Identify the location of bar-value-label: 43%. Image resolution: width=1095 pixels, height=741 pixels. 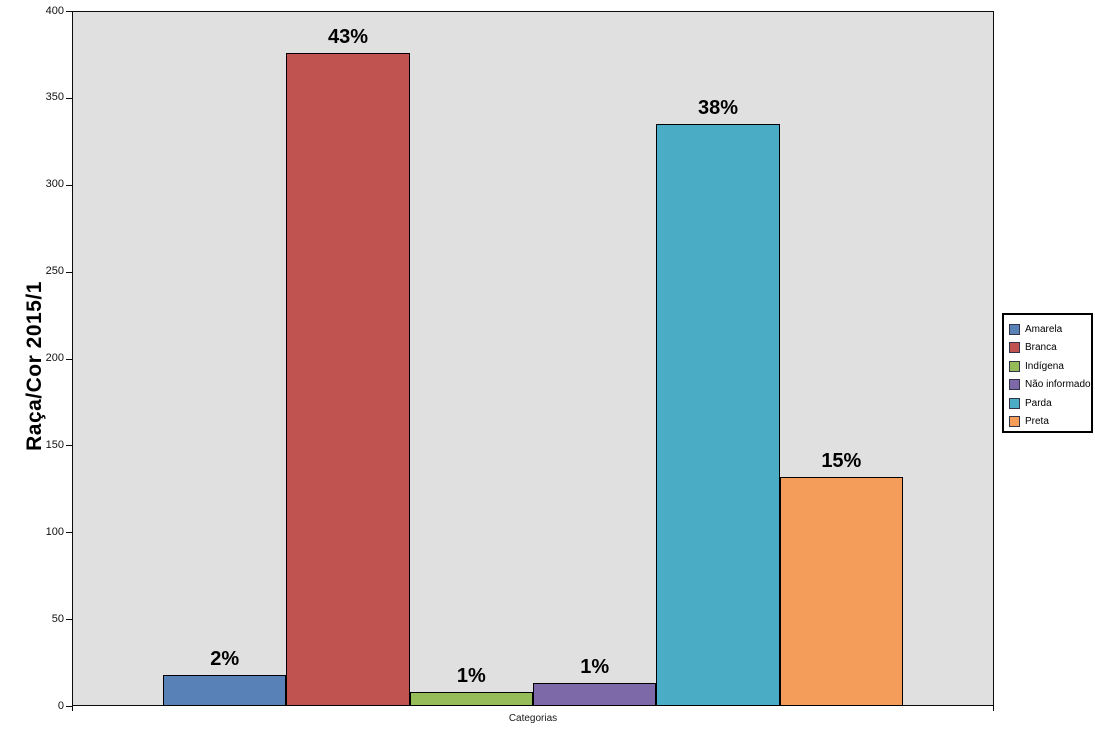
(348, 36).